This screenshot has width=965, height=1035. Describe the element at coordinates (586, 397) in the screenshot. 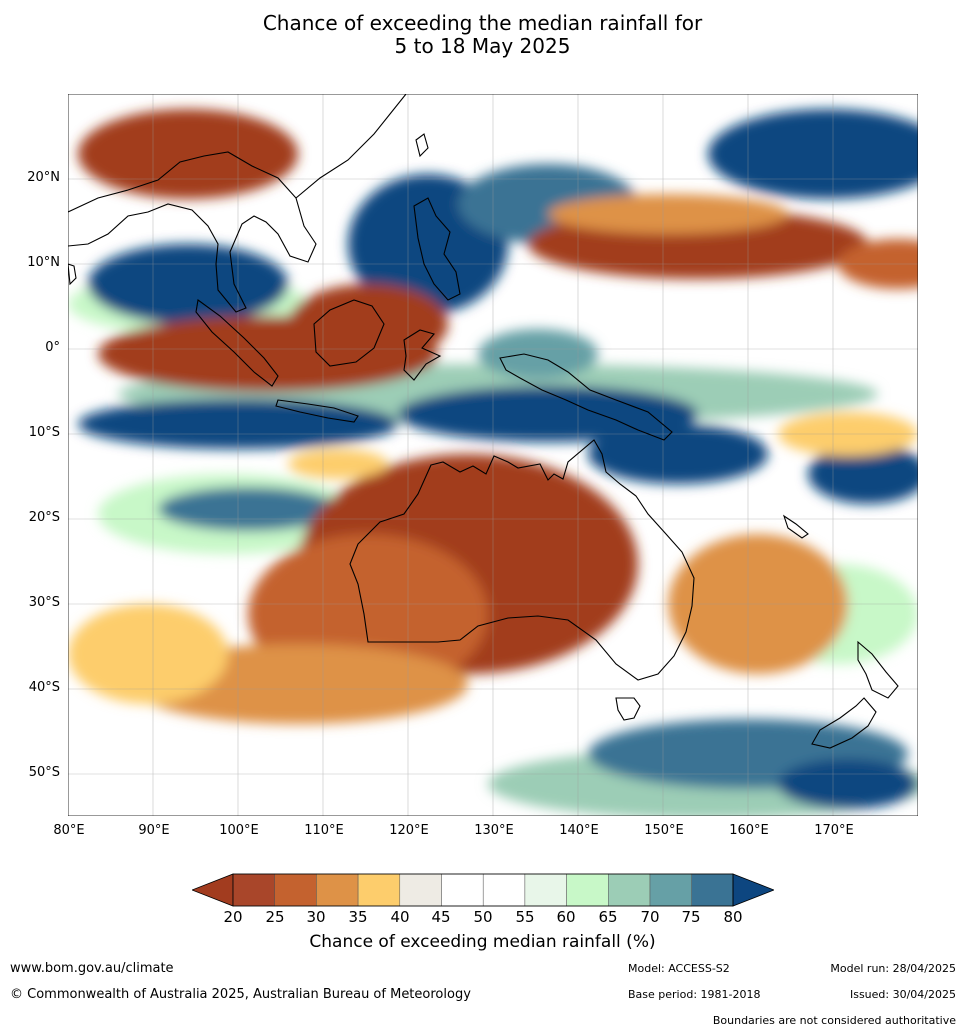

I see `new-guinea-coastline` at that location.